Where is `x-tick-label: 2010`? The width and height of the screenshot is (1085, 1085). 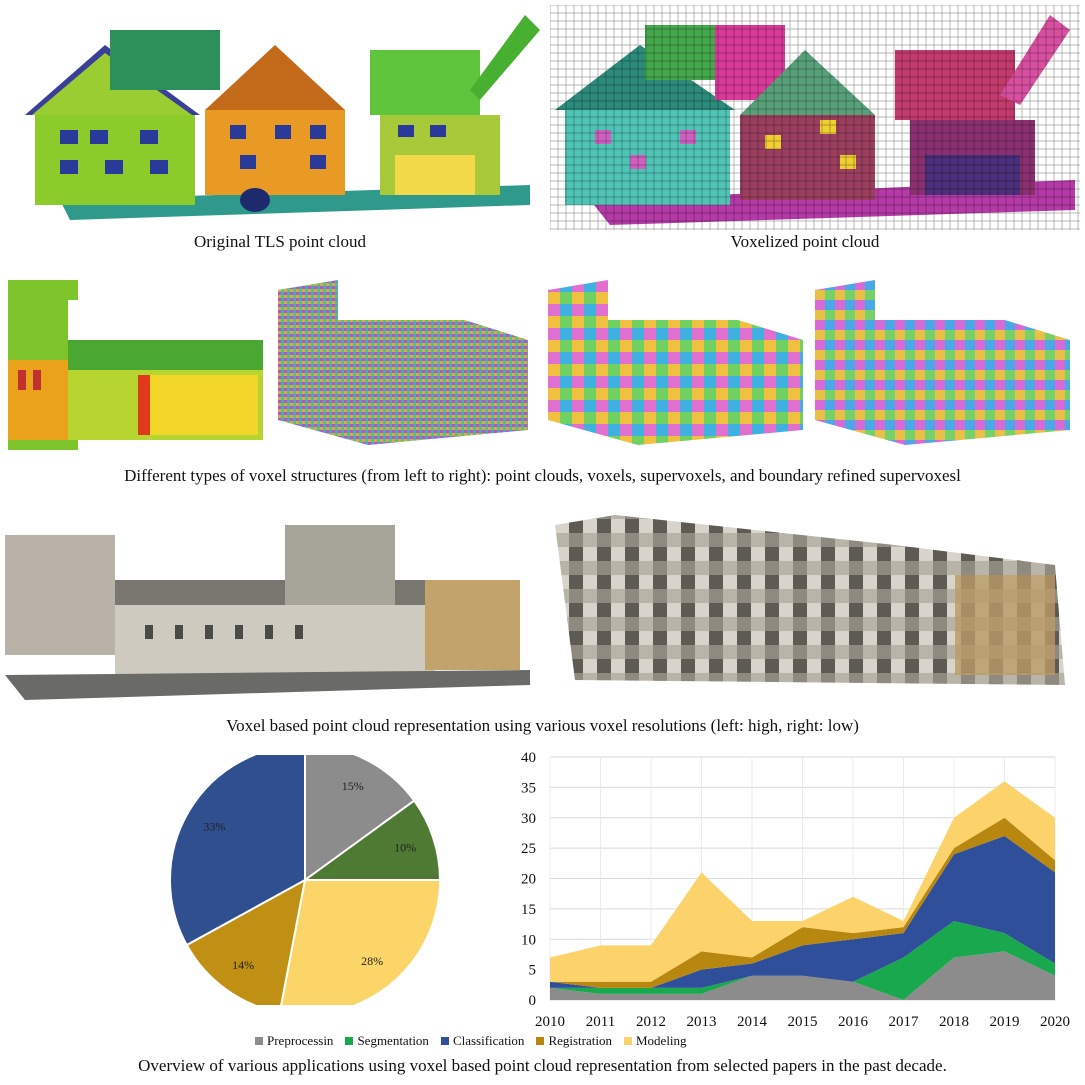
x-tick-label: 2010 is located at coordinates (550, 1022).